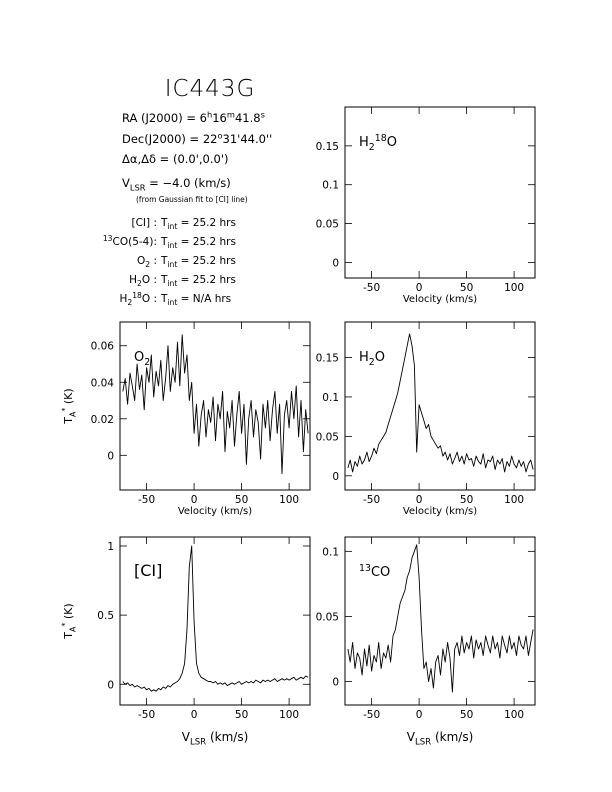 The height and width of the screenshot is (792, 612). Describe the element at coordinates (197, 138) in the screenshot. I see `label-text: Dec(J2000) = 22o31'44.0''` at that location.